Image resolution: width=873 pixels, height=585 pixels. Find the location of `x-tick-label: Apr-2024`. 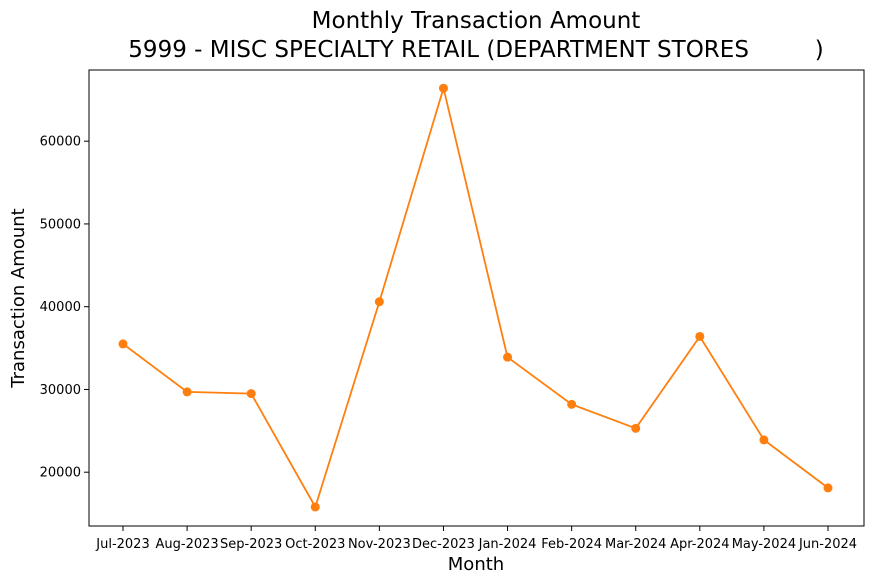

x-tick-label: Apr-2024 is located at coordinates (699, 544).